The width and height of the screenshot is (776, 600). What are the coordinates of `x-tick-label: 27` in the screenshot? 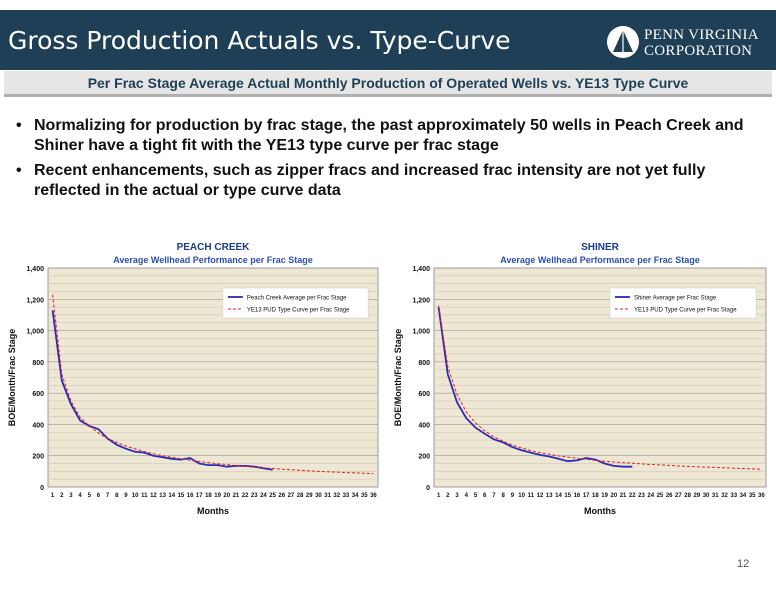 It's located at (291, 496).